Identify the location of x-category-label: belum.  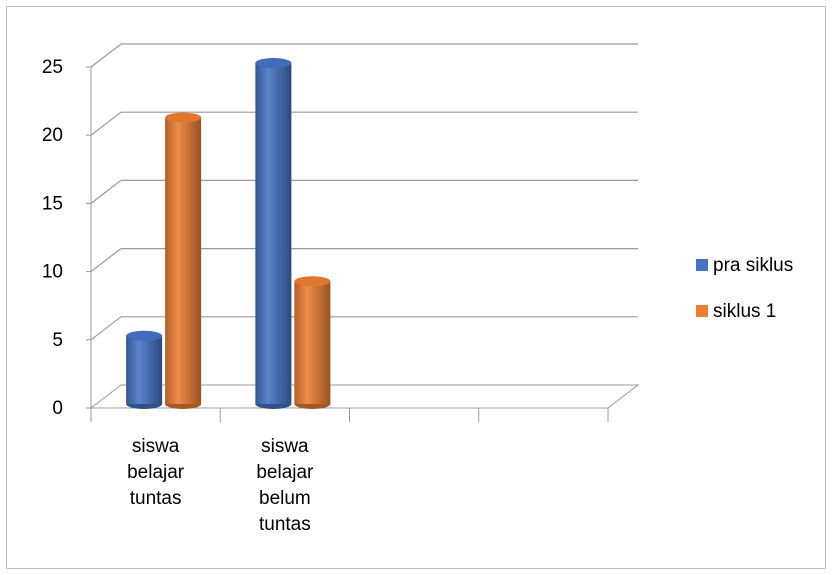
(285, 498).